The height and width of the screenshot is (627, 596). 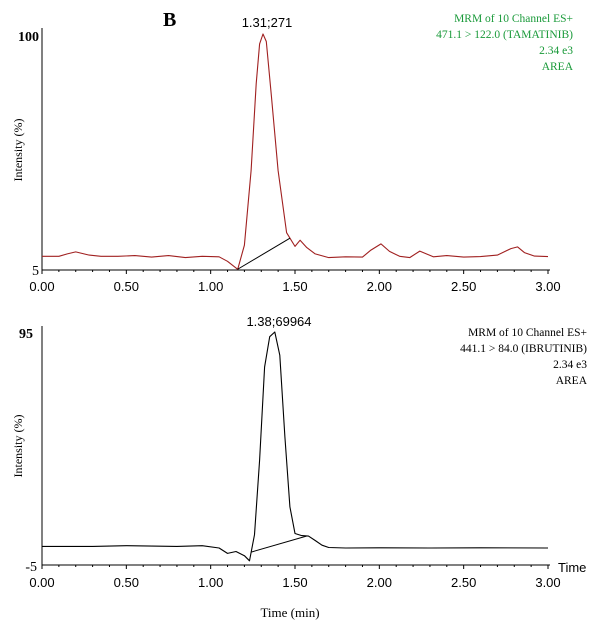 What do you see at coordinates (31, 567) in the screenshot?
I see `y-tick-bottom: -5` at bounding box center [31, 567].